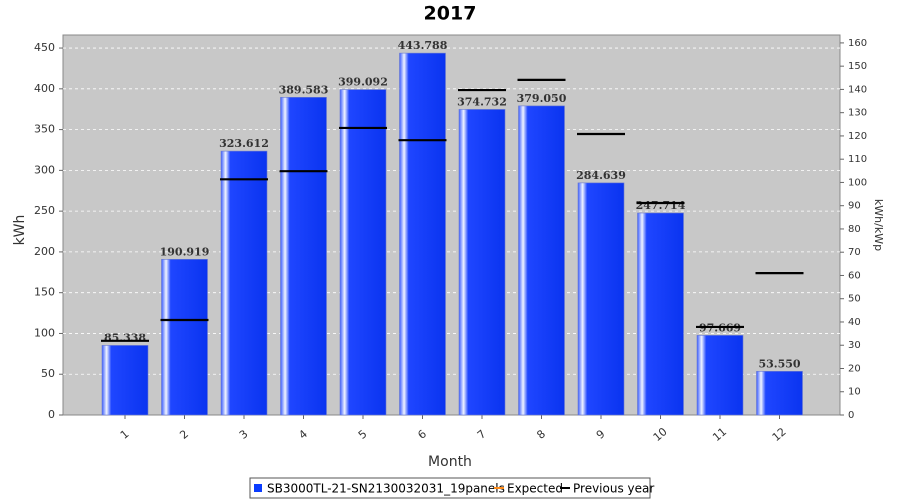  I want to click on y-tick-label: 0, so click(51, 414).